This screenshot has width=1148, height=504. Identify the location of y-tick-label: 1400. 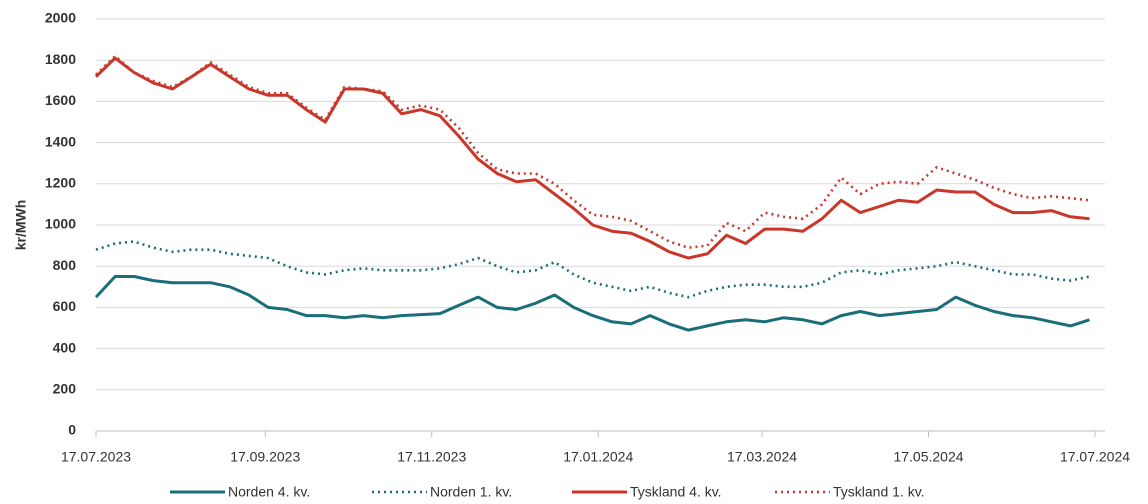
(60, 141).